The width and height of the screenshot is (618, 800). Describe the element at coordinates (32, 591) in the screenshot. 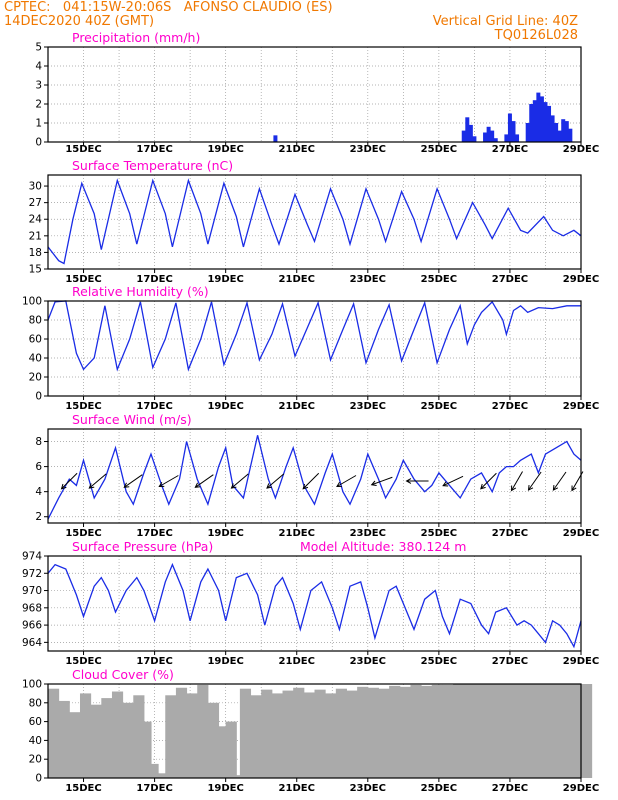

I see `y-tick-label: 970` at that location.